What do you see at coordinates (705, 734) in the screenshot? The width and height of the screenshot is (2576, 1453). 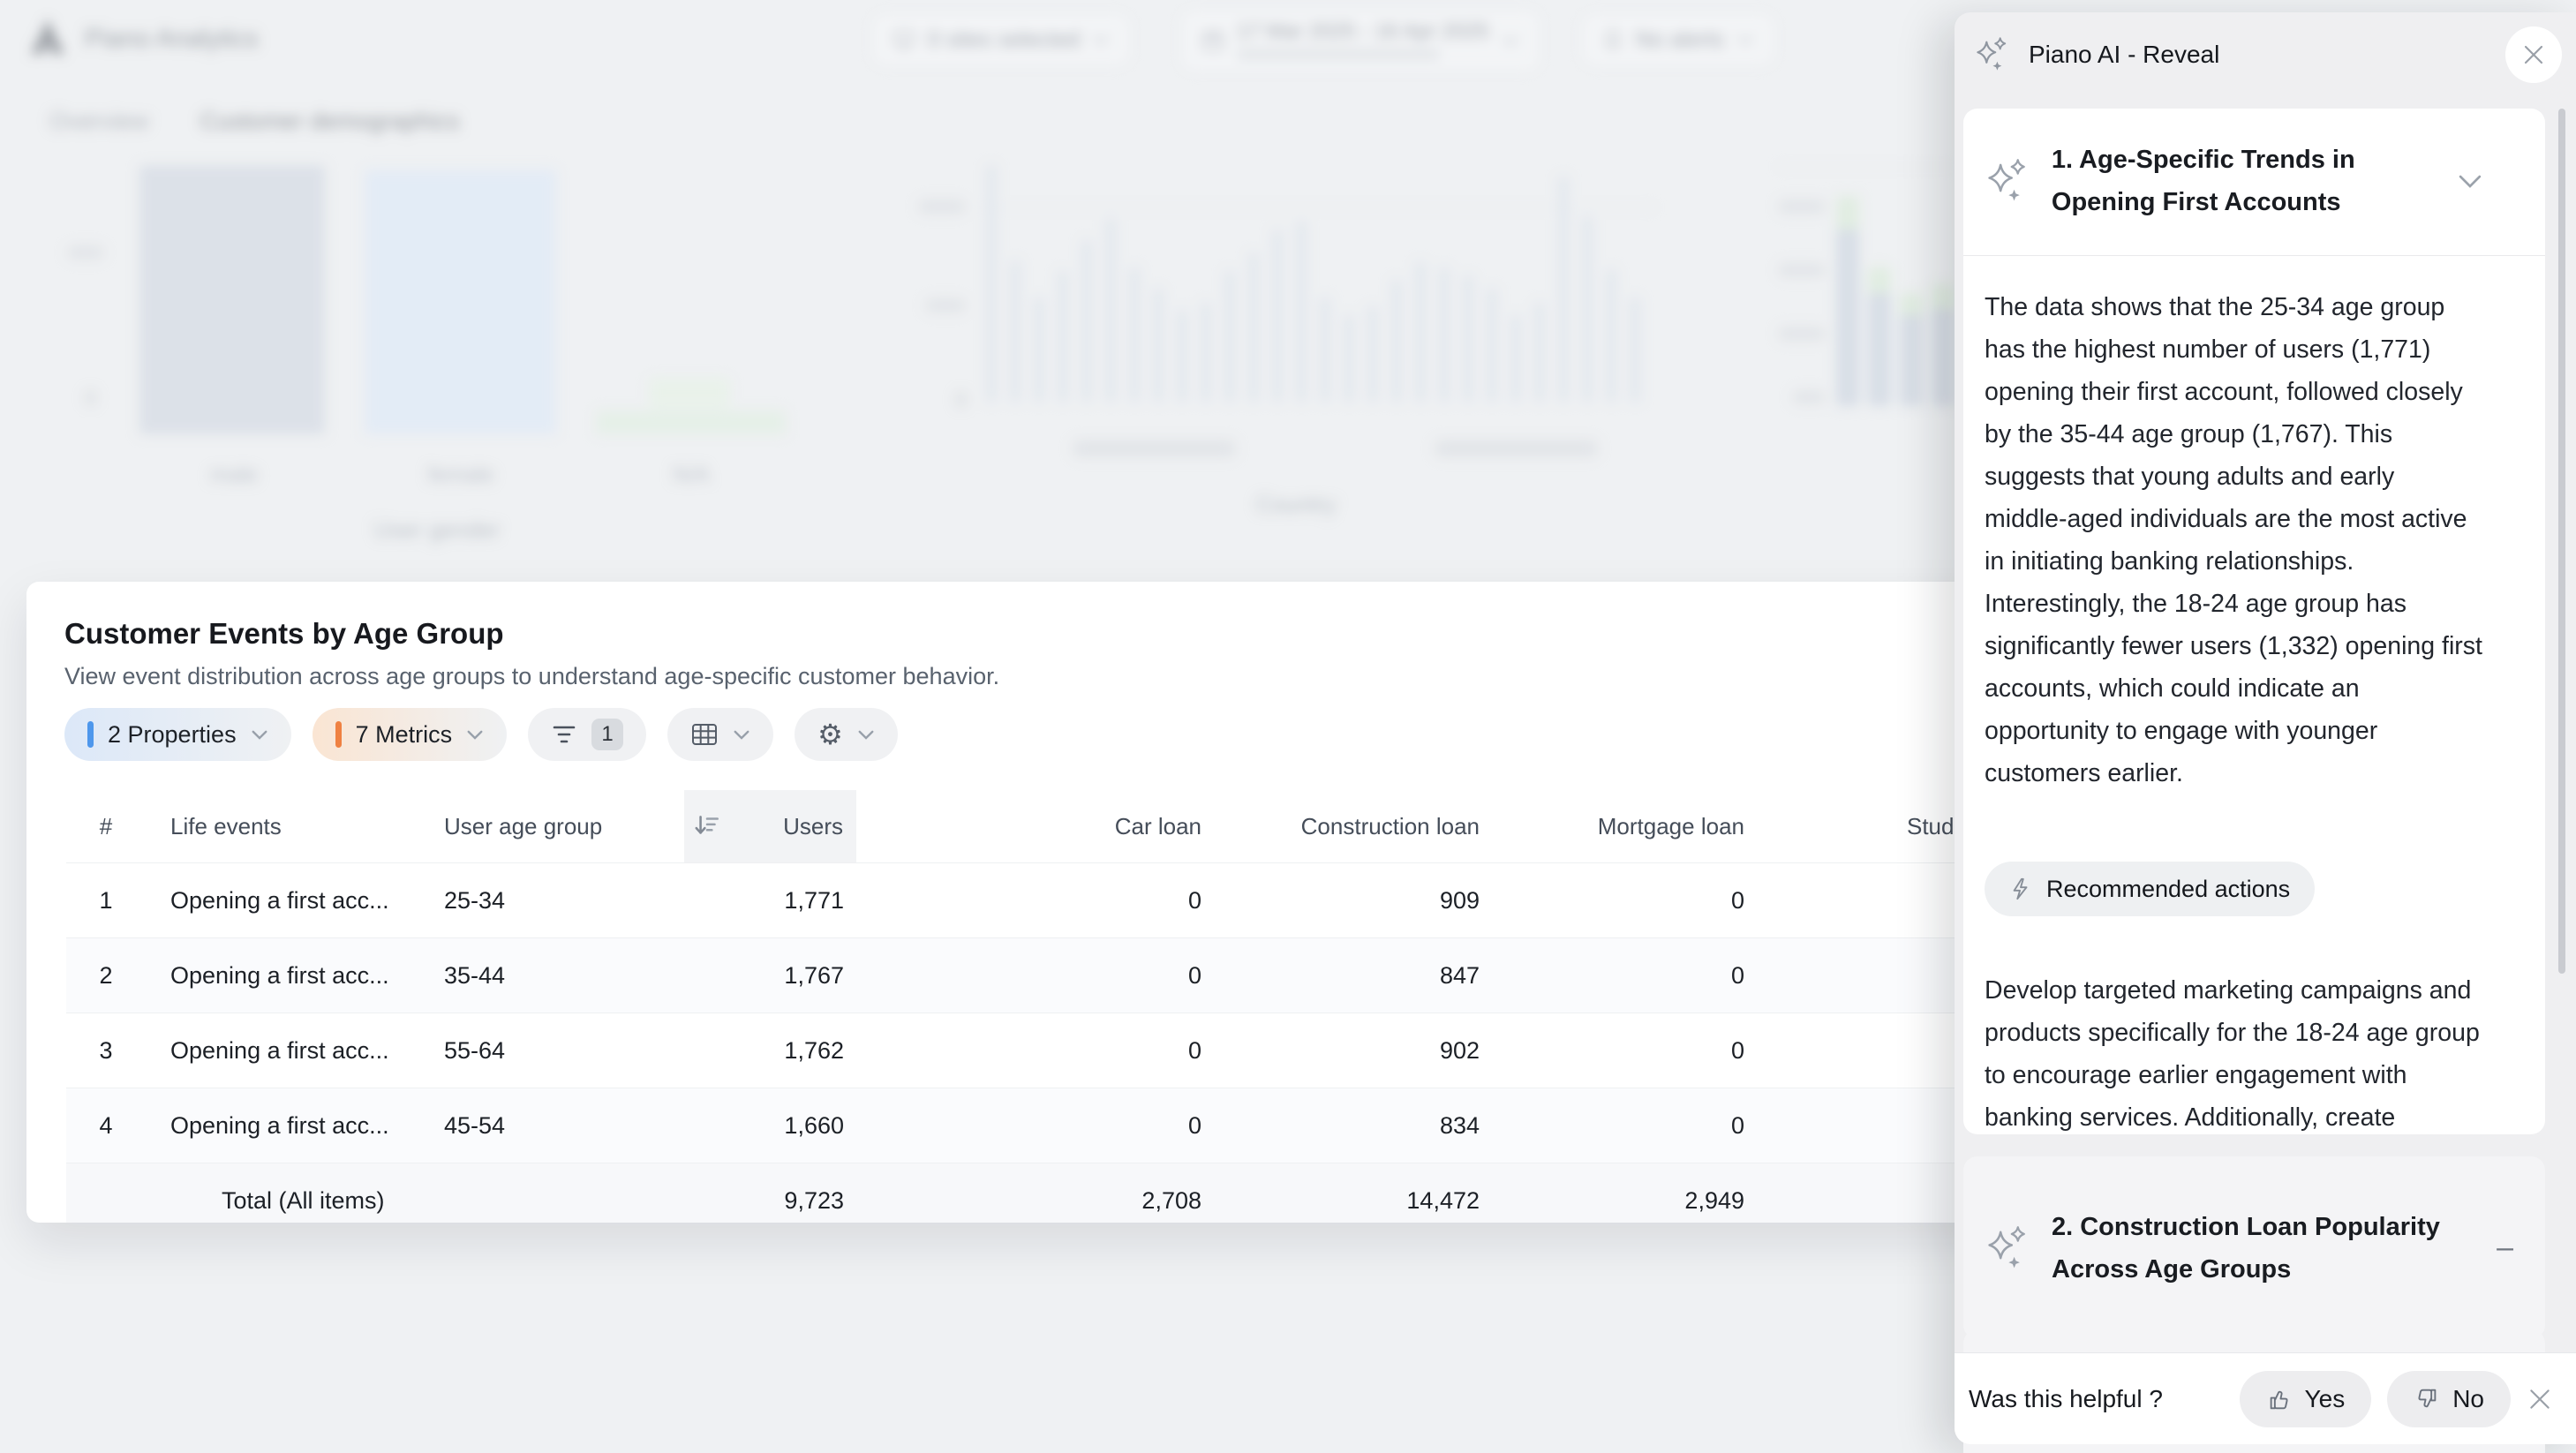 I see `table-grid-icon` at bounding box center [705, 734].